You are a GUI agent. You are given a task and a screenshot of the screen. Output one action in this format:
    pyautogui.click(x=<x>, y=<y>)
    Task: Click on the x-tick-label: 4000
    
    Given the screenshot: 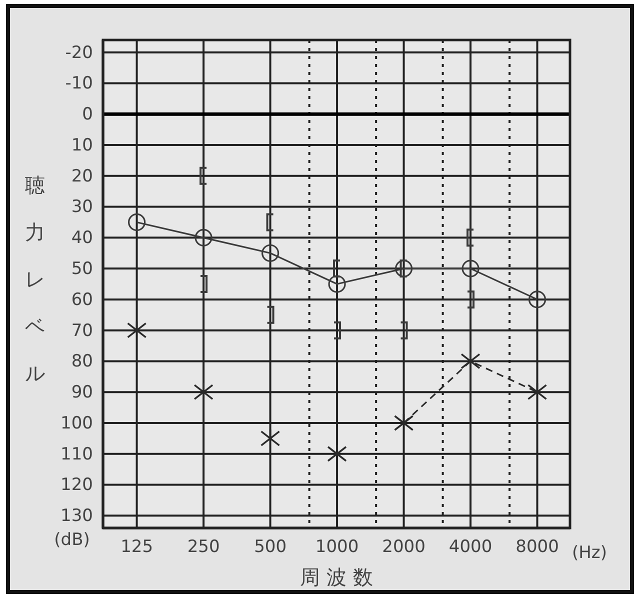 What is the action you would take?
    pyautogui.click(x=470, y=547)
    